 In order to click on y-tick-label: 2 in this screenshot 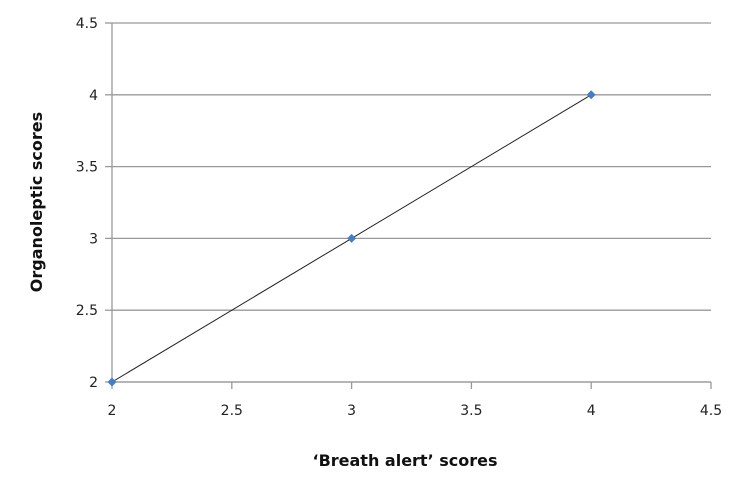, I will do `click(93, 383)`.